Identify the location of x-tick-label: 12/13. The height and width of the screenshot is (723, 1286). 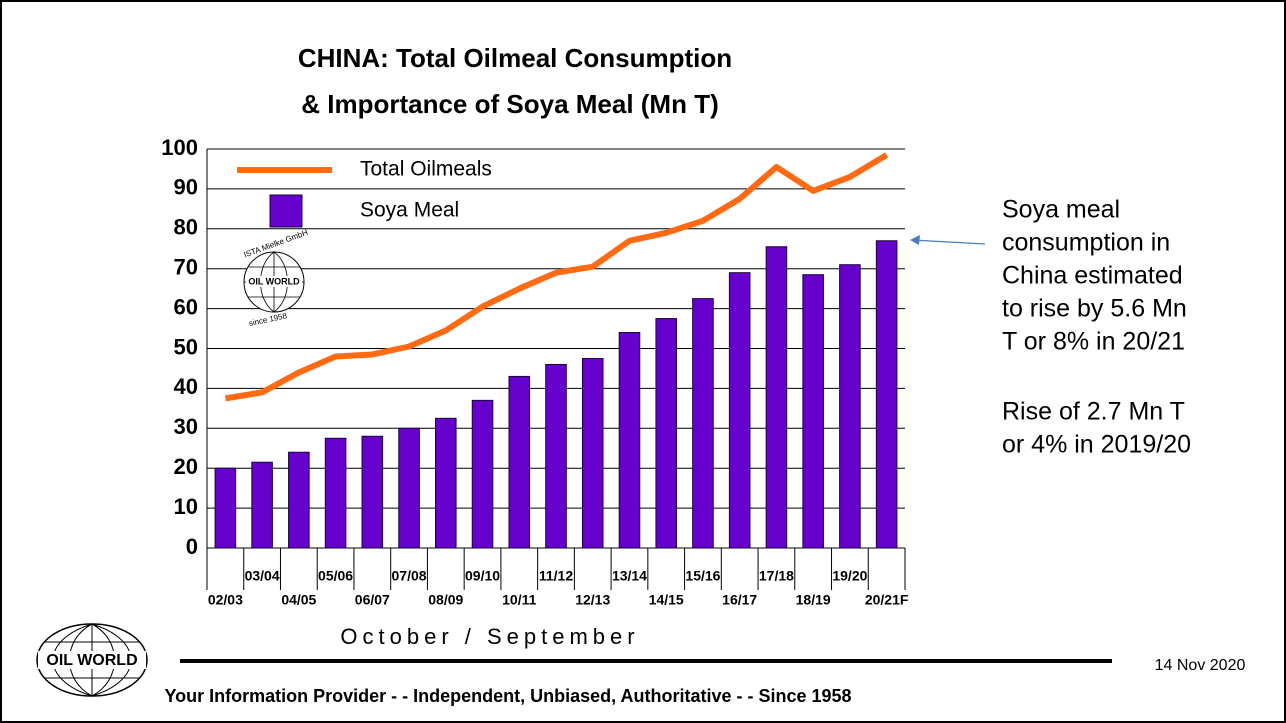
(592, 600).